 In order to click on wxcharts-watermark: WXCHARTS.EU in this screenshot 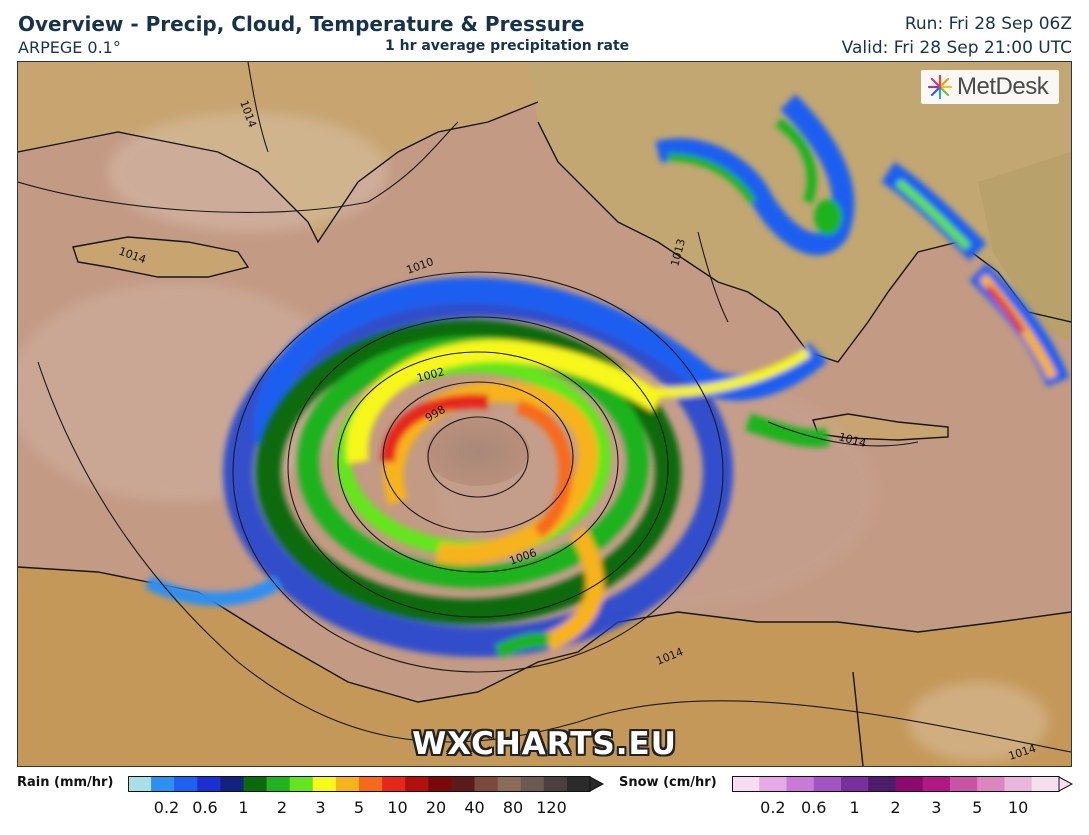, I will do `click(544, 744)`.